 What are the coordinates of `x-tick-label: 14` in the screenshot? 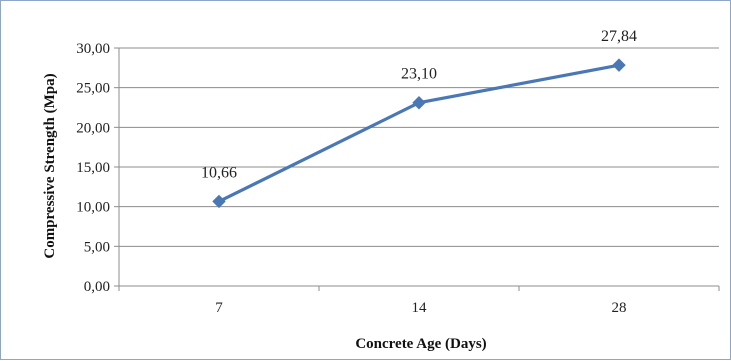 It's located at (420, 308).